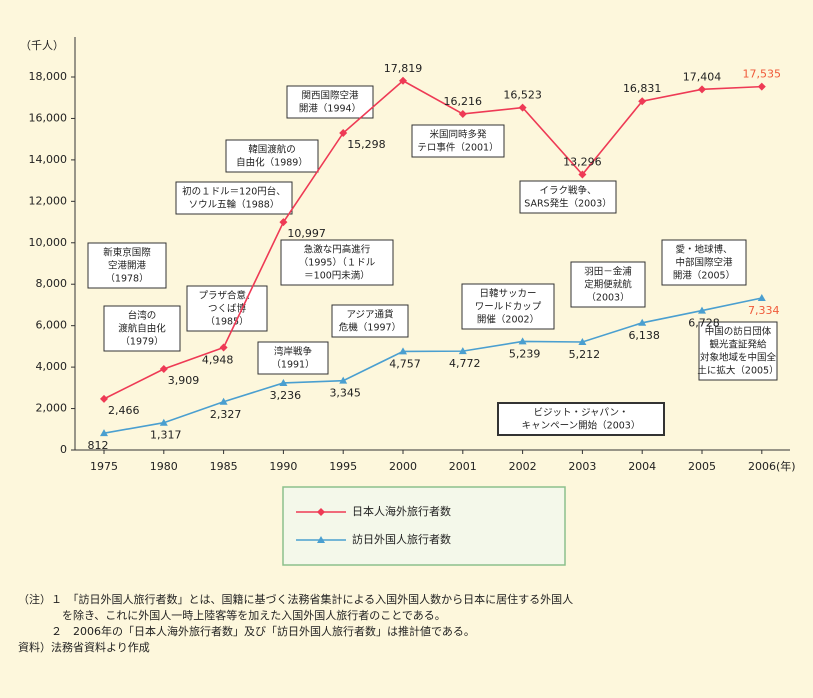 This screenshot has width=813, height=698. What do you see at coordinates (458, 135) in the screenshot?
I see `annotation-text: 米国同時多発` at bounding box center [458, 135].